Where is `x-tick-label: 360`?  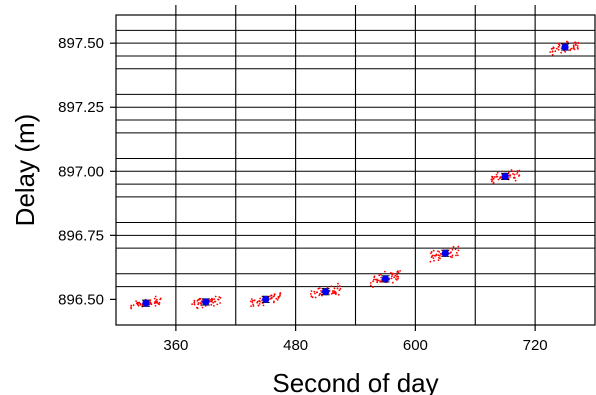
x-tick-label: 360 is located at coordinates (175, 345).